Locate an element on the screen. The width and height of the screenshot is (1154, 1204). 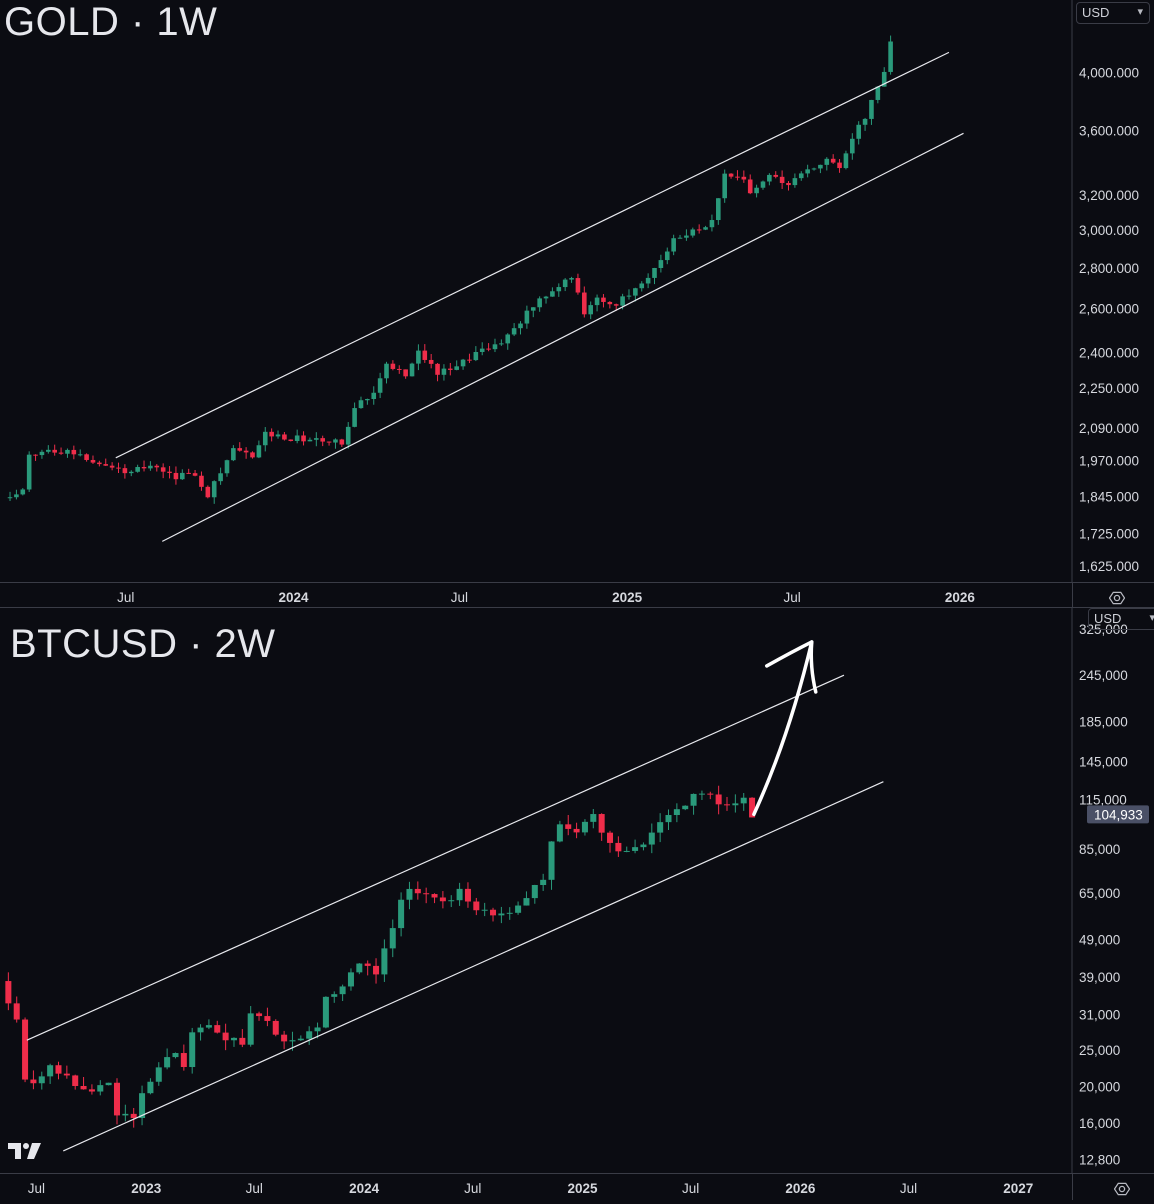
gold-time-axis: Jul 2024 Jul 2025 Jul 2026 is located at coordinates (536, 595).